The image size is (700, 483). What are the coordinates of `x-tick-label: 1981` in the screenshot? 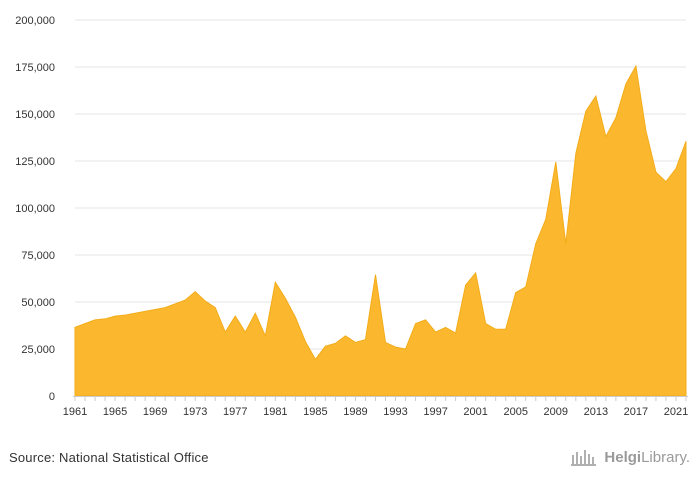 It's located at (275, 412).